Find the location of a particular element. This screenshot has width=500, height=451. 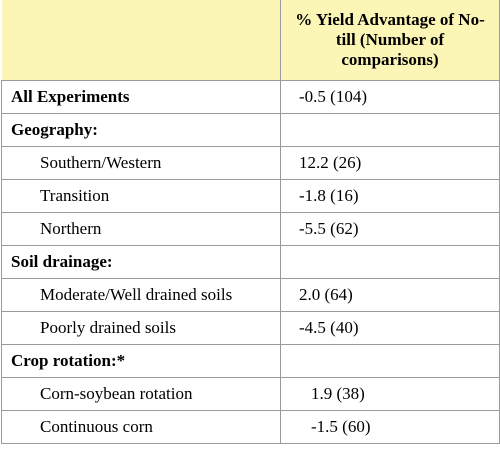

table-row: Geography: is located at coordinates (250, 130).